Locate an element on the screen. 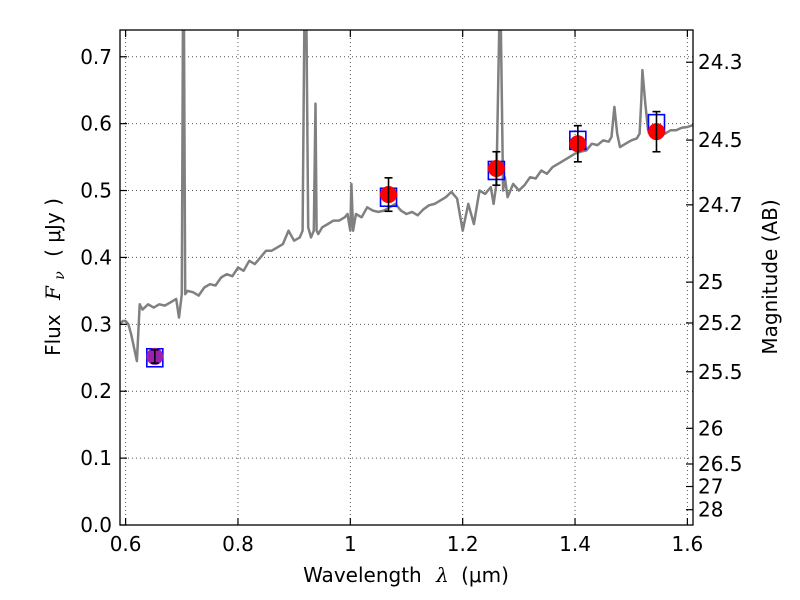 The width and height of the screenshot is (800, 600). y-axis-label-symbol: F is located at coordinates (53, 293).